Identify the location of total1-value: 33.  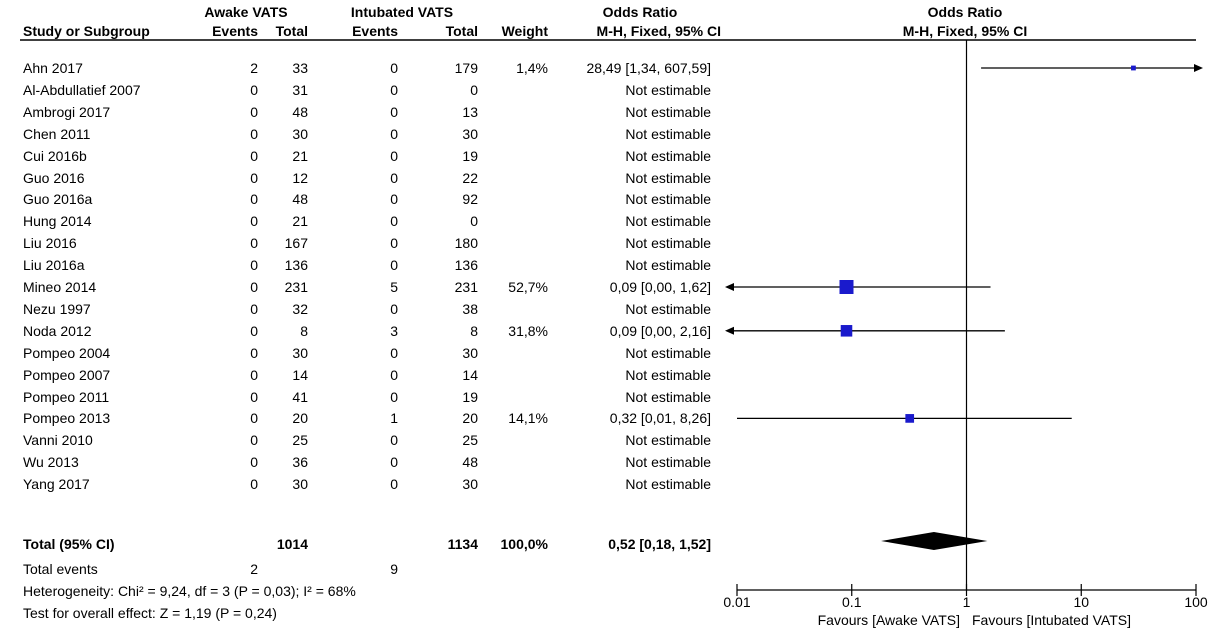
(300, 68).